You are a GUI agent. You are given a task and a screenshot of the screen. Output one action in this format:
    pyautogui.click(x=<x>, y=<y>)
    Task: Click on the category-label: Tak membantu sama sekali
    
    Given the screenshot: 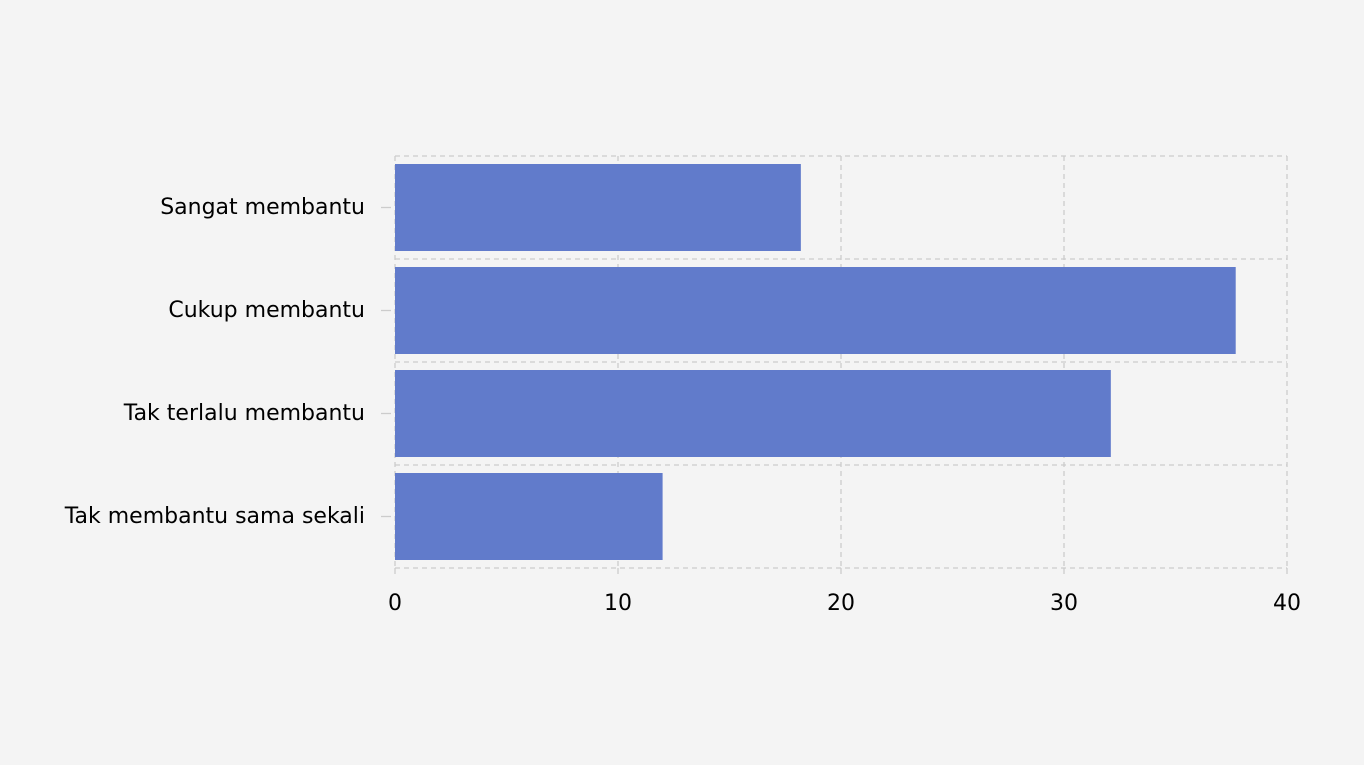 What is the action you would take?
    pyautogui.click(x=214, y=516)
    